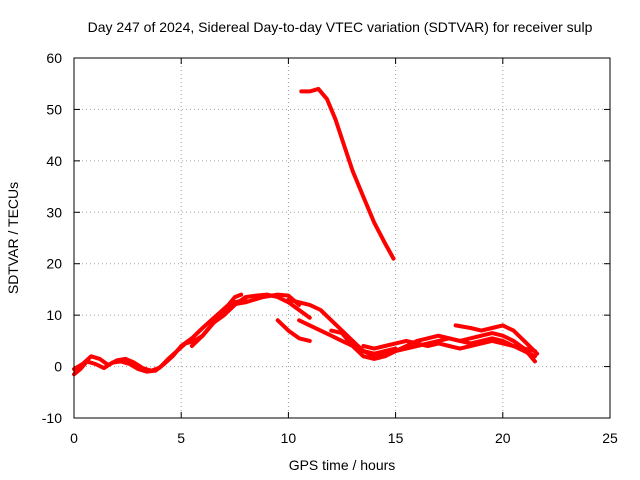  Describe the element at coordinates (54, 264) in the screenshot. I see `y-tick-label: 20` at that location.